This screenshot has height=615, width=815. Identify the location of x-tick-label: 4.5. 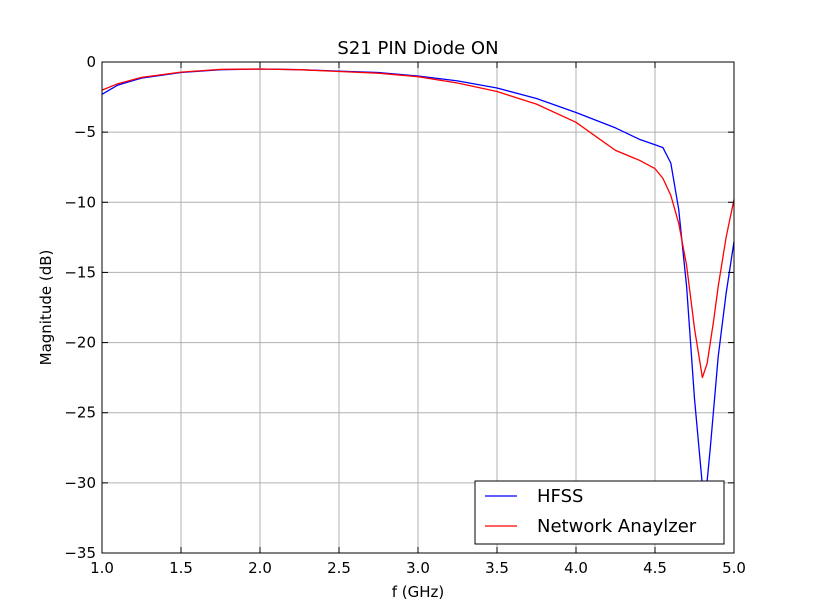
(655, 568).